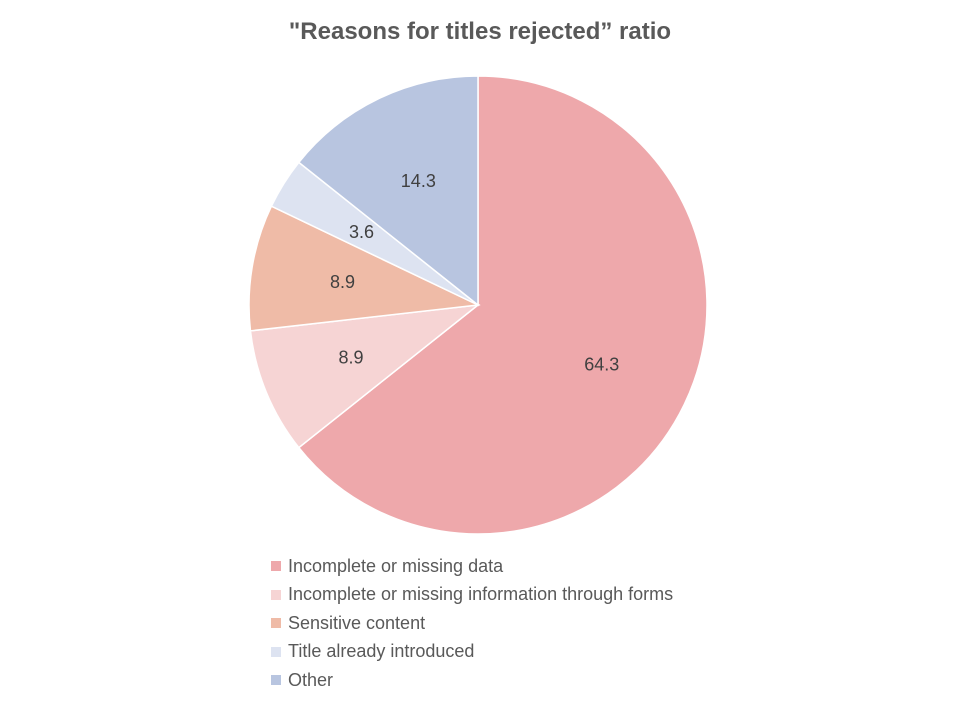 The height and width of the screenshot is (720, 960). Describe the element at coordinates (361, 232) in the screenshot. I see `slice-data-label-4: 3.6` at that location.